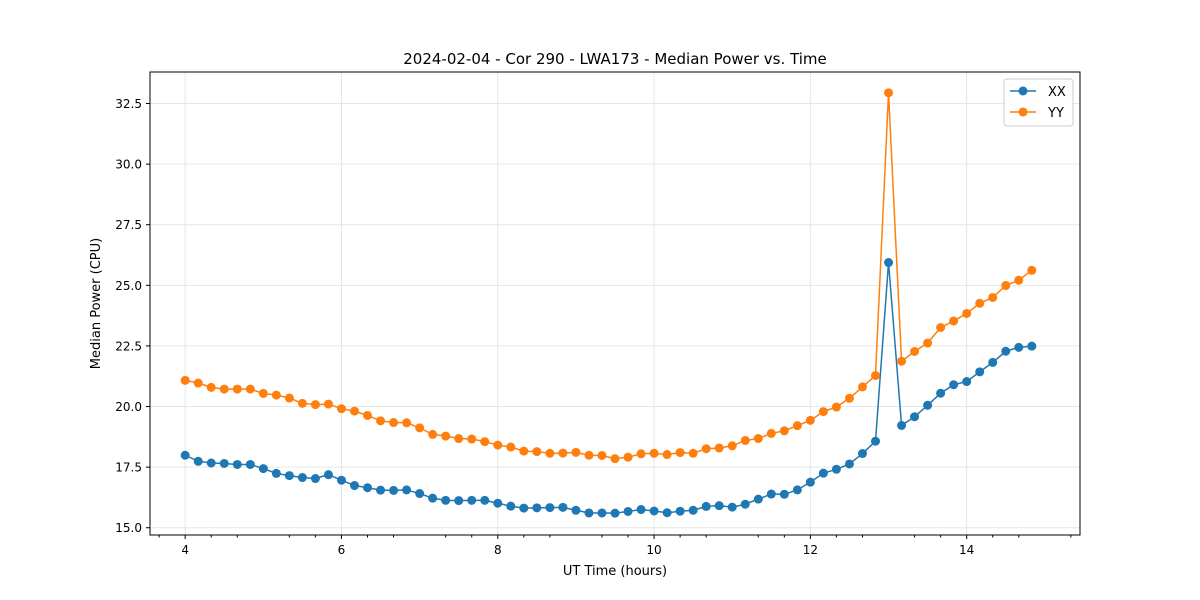 The height and width of the screenshot is (600, 1200). Describe the element at coordinates (1057, 92) in the screenshot. I see `legend-label-xx: XX` at that location.